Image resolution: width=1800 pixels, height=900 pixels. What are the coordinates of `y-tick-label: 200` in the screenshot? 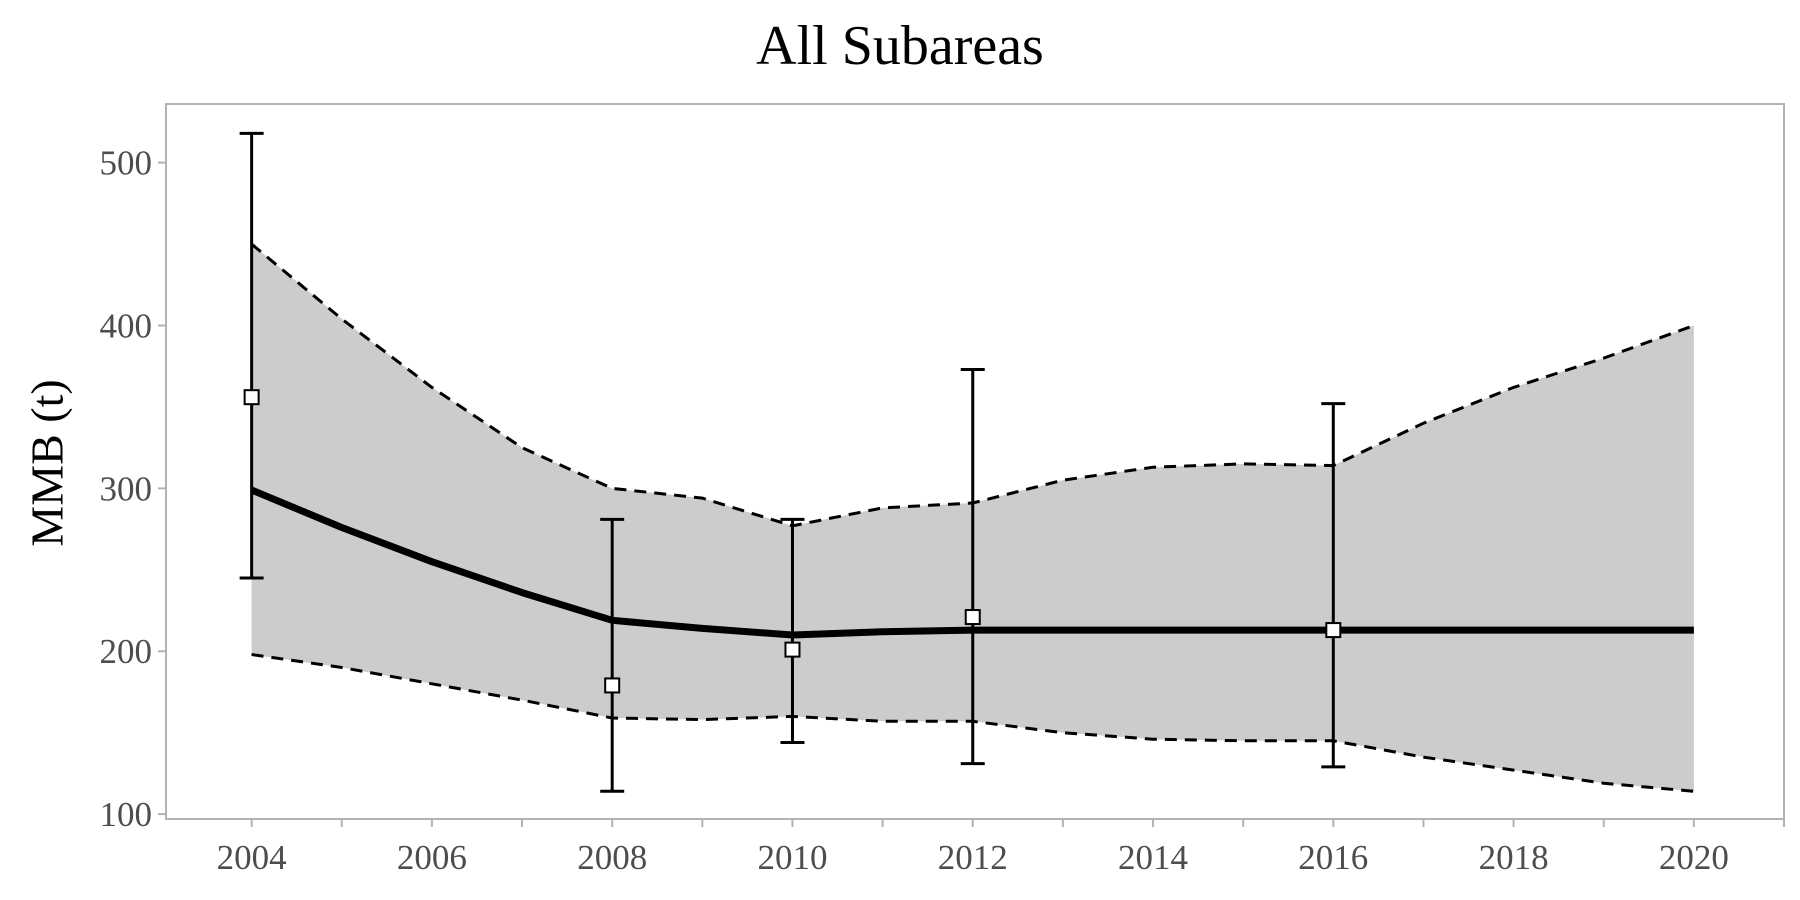 It's located at (126, 651).